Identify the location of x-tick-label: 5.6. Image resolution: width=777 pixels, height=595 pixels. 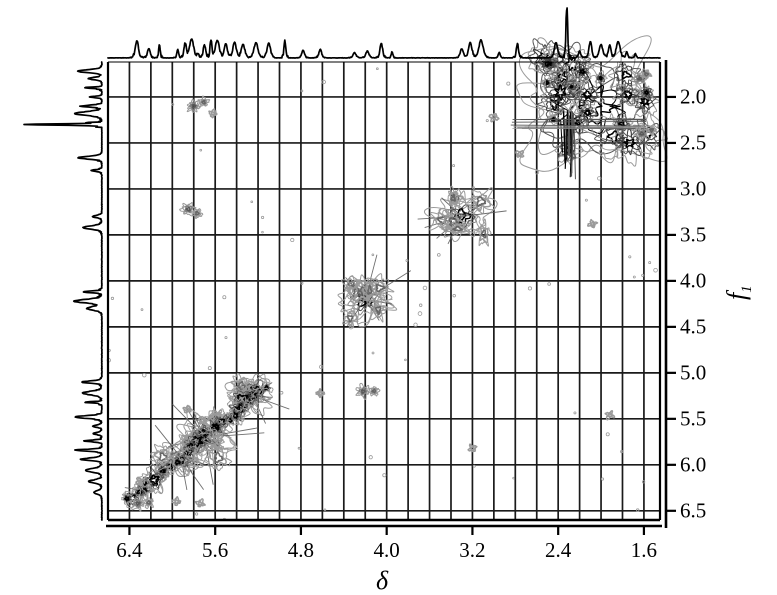
(215, 550).